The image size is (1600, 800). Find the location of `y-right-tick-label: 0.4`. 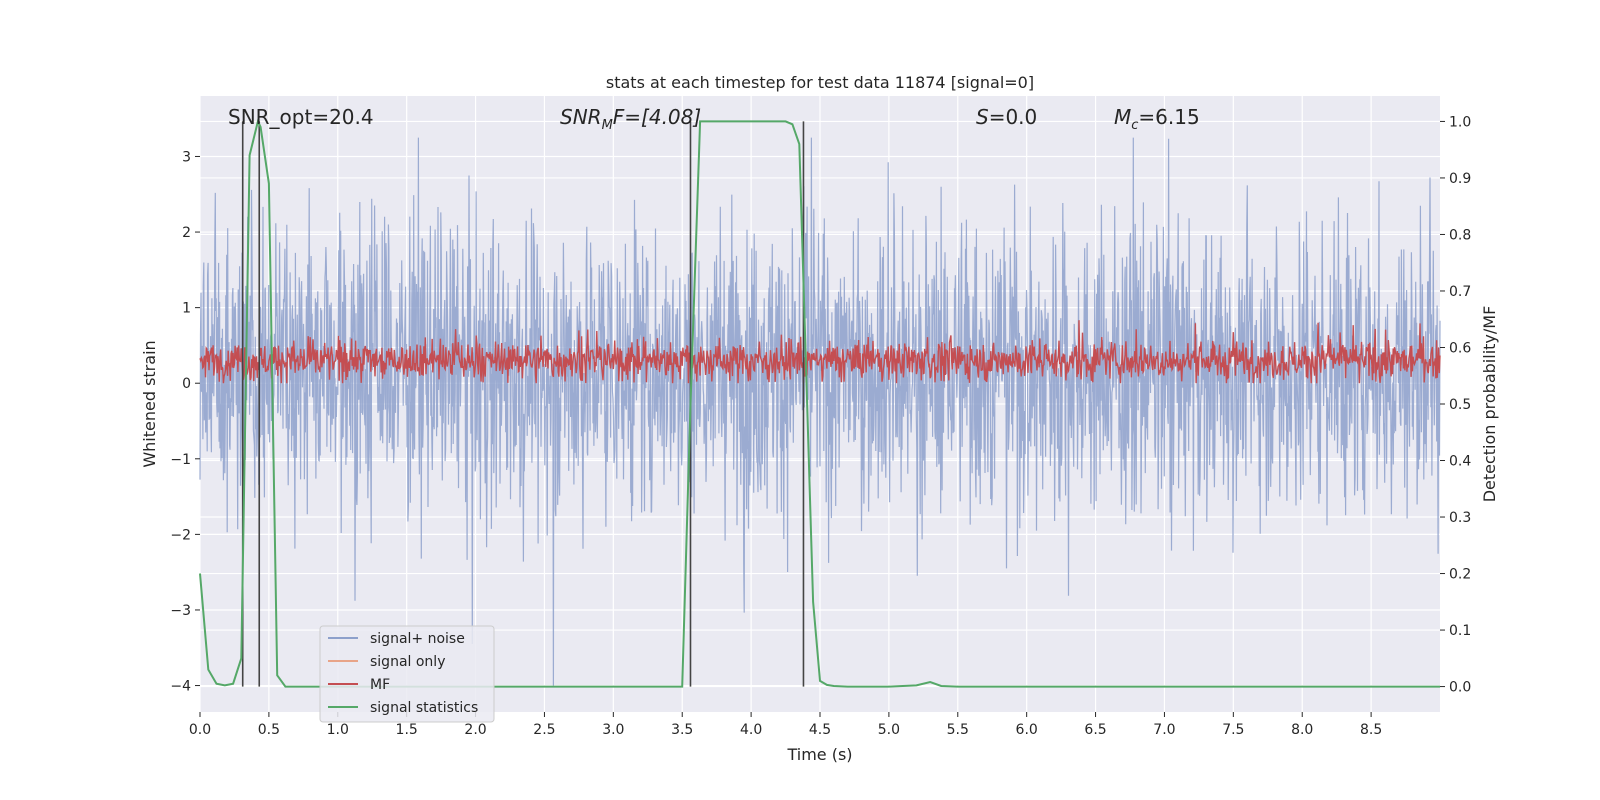

y-right-tick-label: 0.4 is located at coordinates (1460, 462).